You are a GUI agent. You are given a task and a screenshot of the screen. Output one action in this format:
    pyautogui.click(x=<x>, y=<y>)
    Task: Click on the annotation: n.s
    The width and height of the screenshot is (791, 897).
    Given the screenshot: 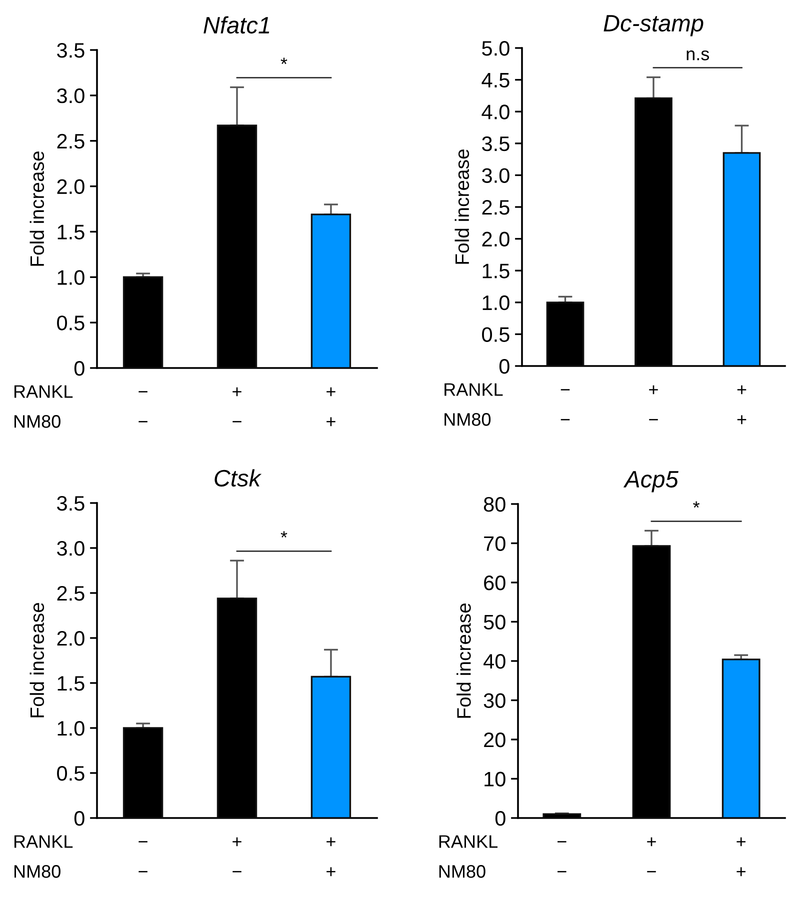 What is the action you would take?
    pyautogui.click(x=698, y=55)
    